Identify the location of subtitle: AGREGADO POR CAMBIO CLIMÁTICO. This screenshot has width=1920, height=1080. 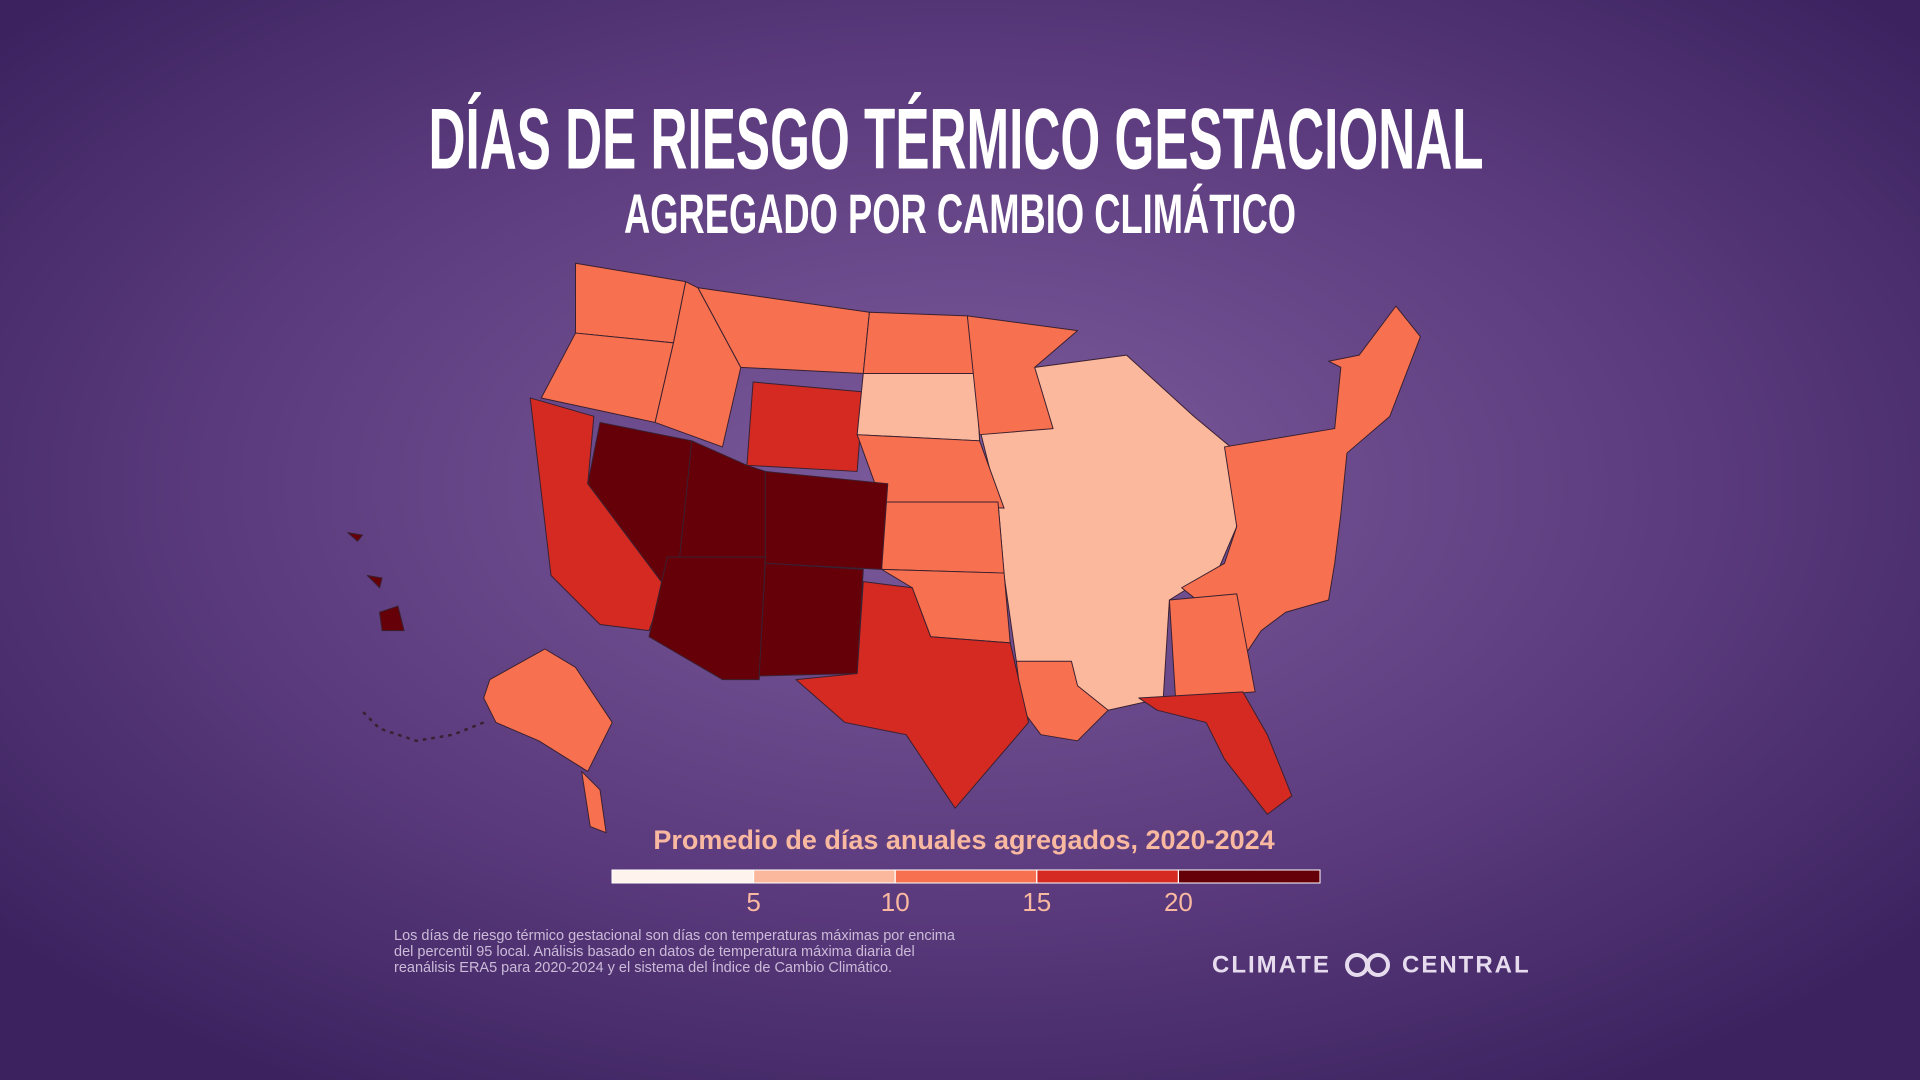
(960, 213).